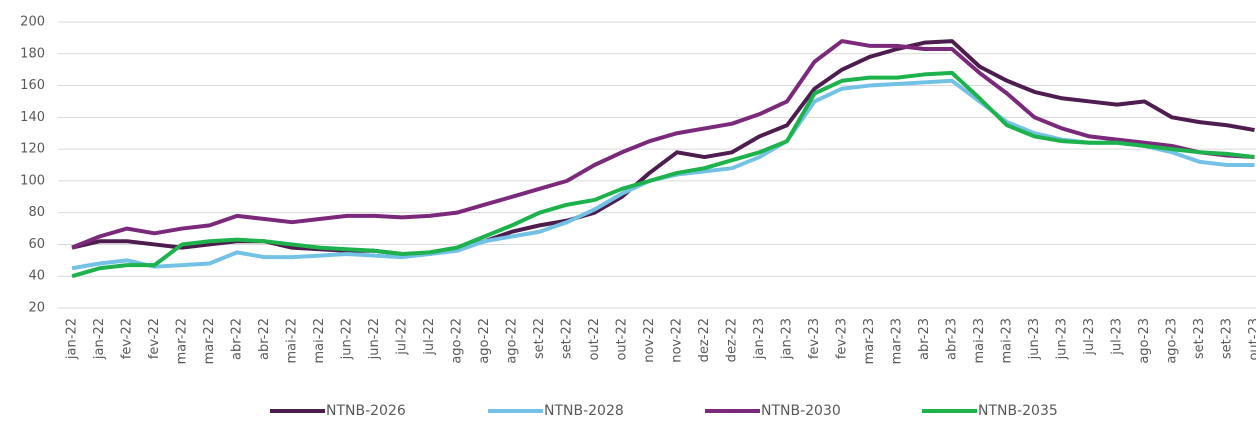 The width and height of the screenshot is (1256, 421). What do you see at coordinates (32, 149) in the screenshot?
I see `y-tick-label: 120` at bounding box center [32, 149].